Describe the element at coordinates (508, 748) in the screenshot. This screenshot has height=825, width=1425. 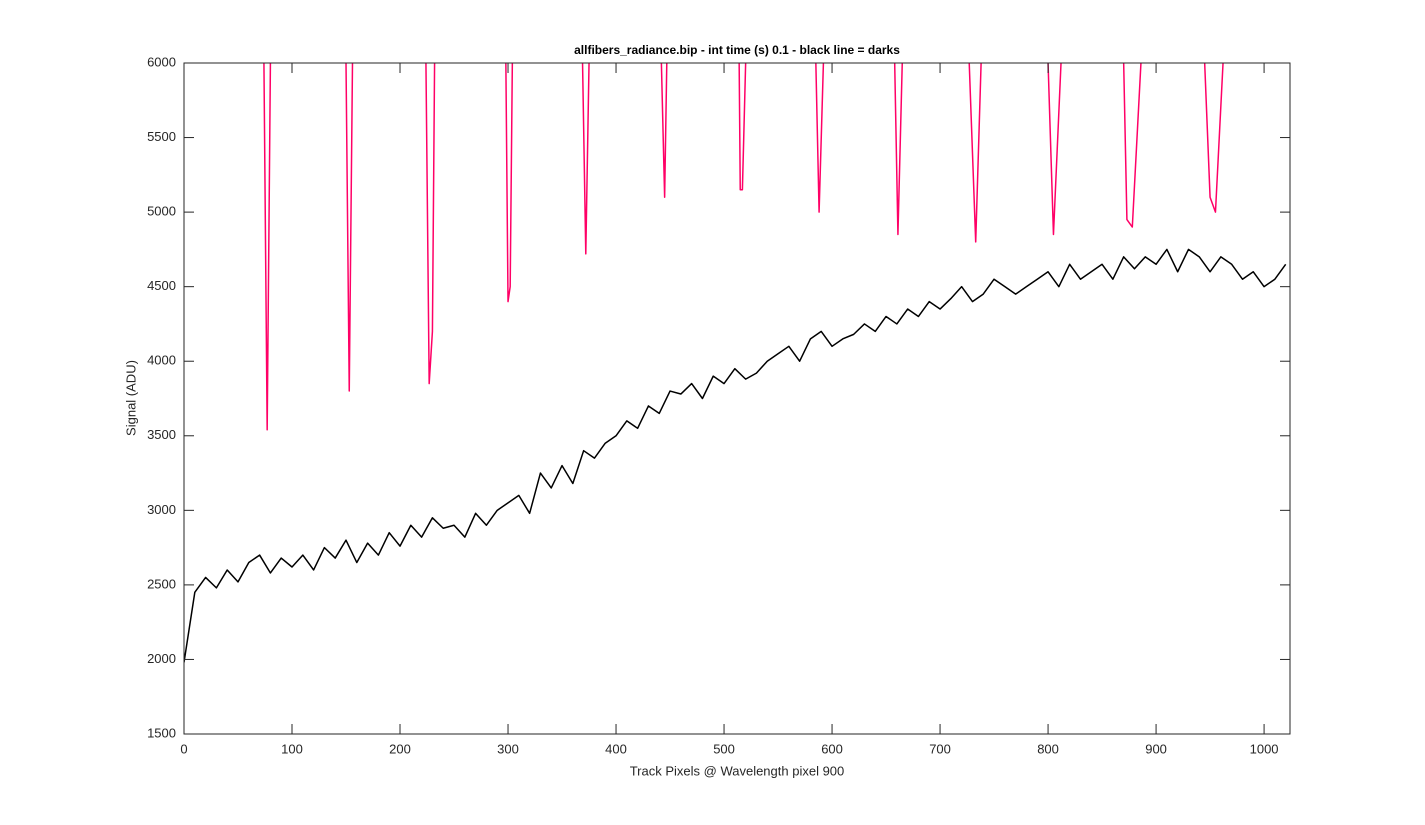
I see `x-tick-label: 300` at that location.